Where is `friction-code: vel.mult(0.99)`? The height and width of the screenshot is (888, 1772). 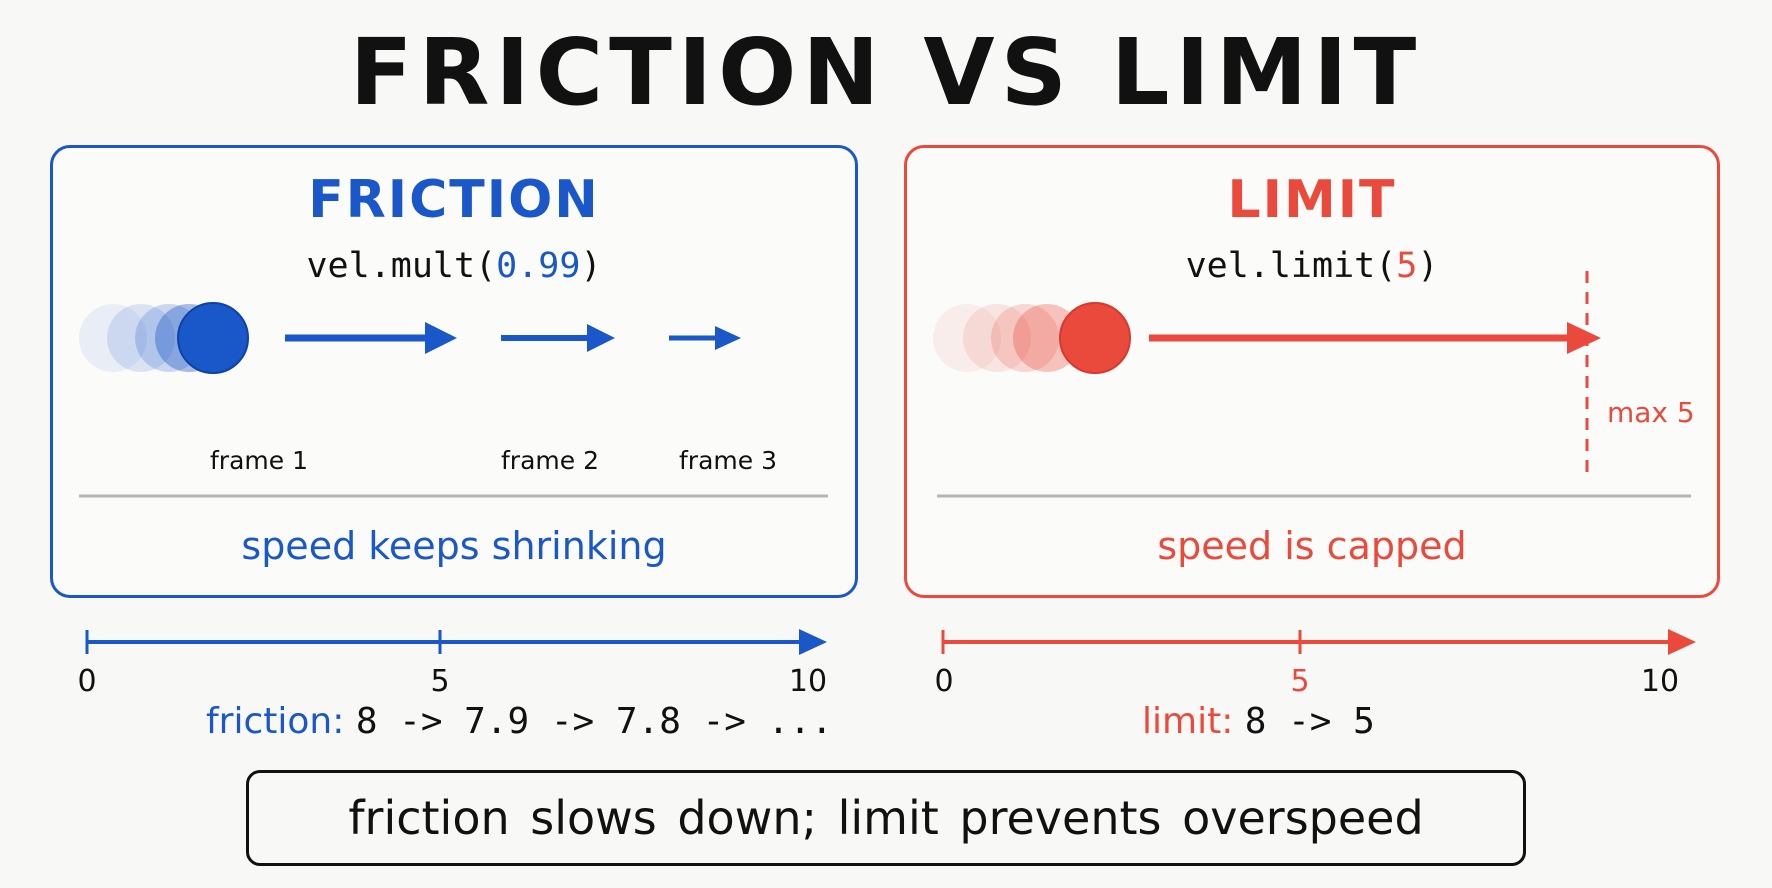 friction-code: vel.mult(0.99) is located at coordinates (454, 266).